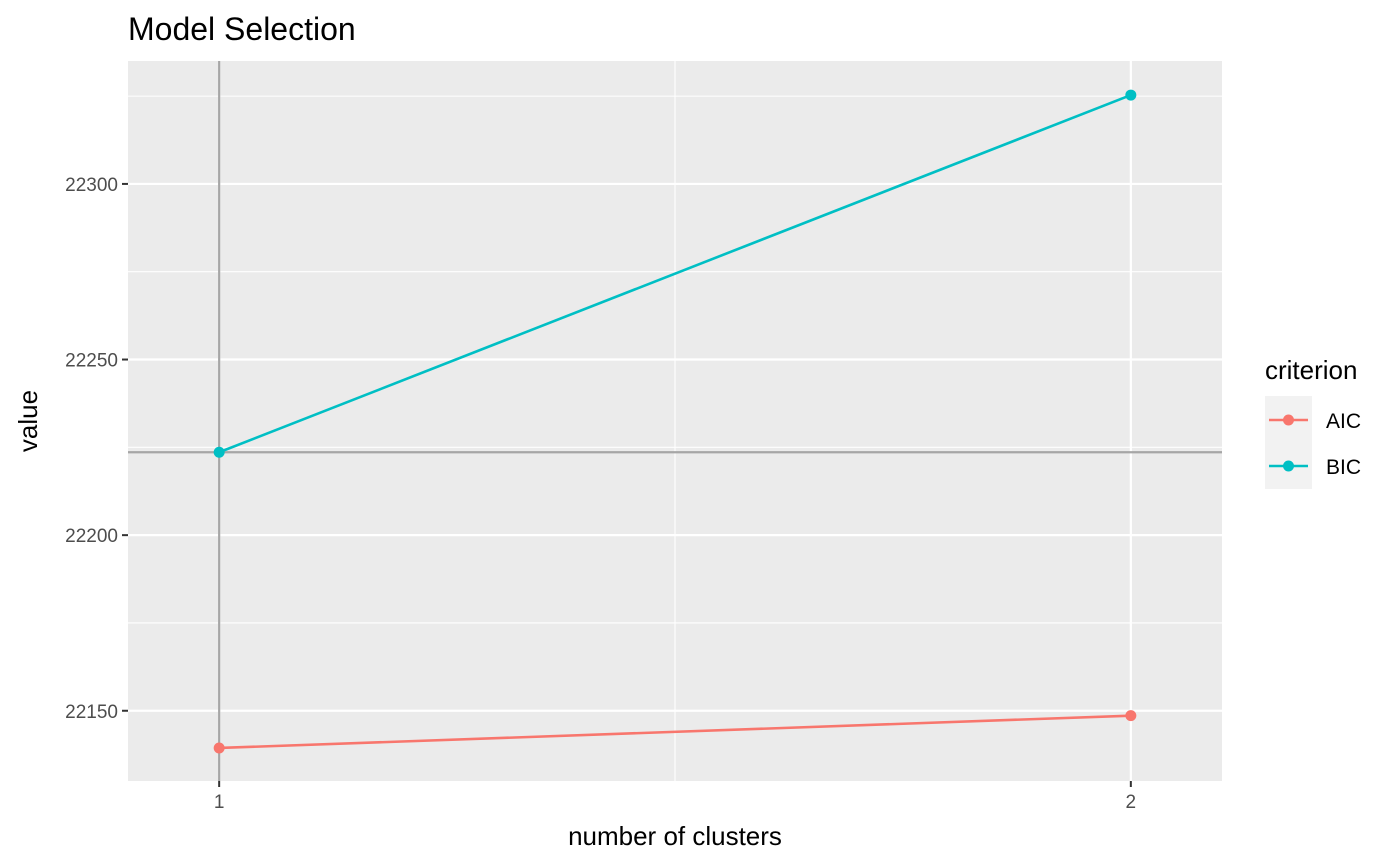 The image size is (1400, 866). What do you see at coordinates (1343, 421) in the screenshot?
I see `legend-label-aic: AIC` at bounding box center [1343, 421].